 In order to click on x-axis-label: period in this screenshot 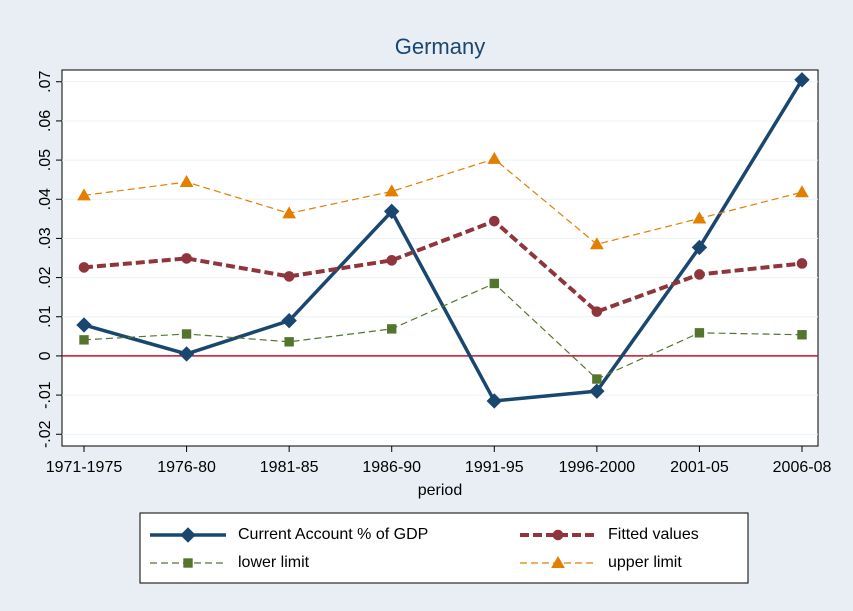, I will do `click(440, 490)`.